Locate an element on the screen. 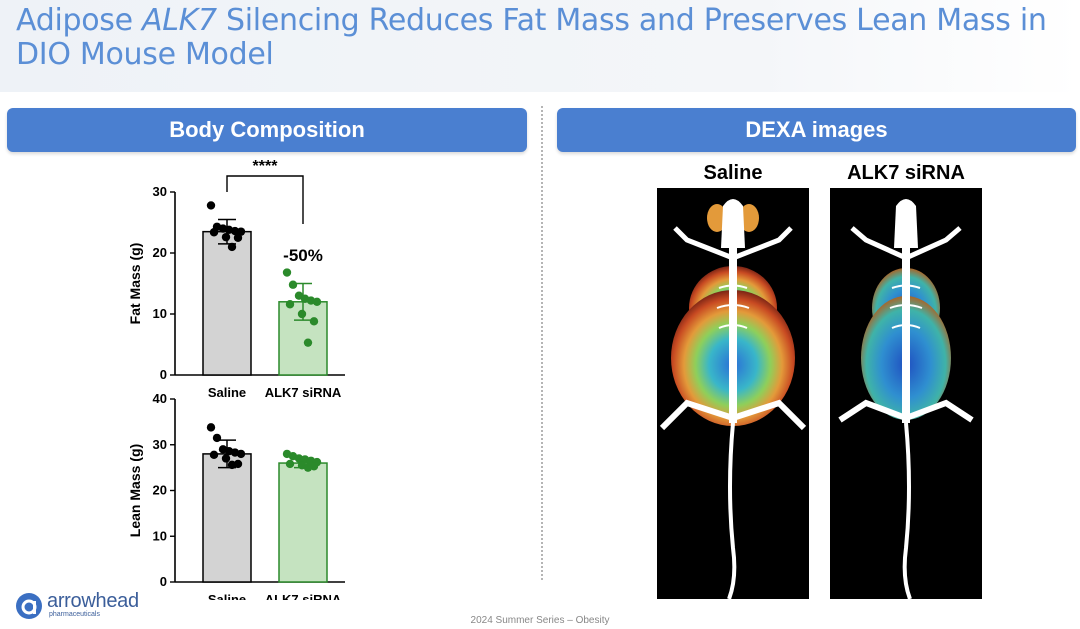  lean-mass-chart: 0 10 20 30 40 Lean Mass (g) Saline ALK7 siRNA is located at coordinates (236, 495).